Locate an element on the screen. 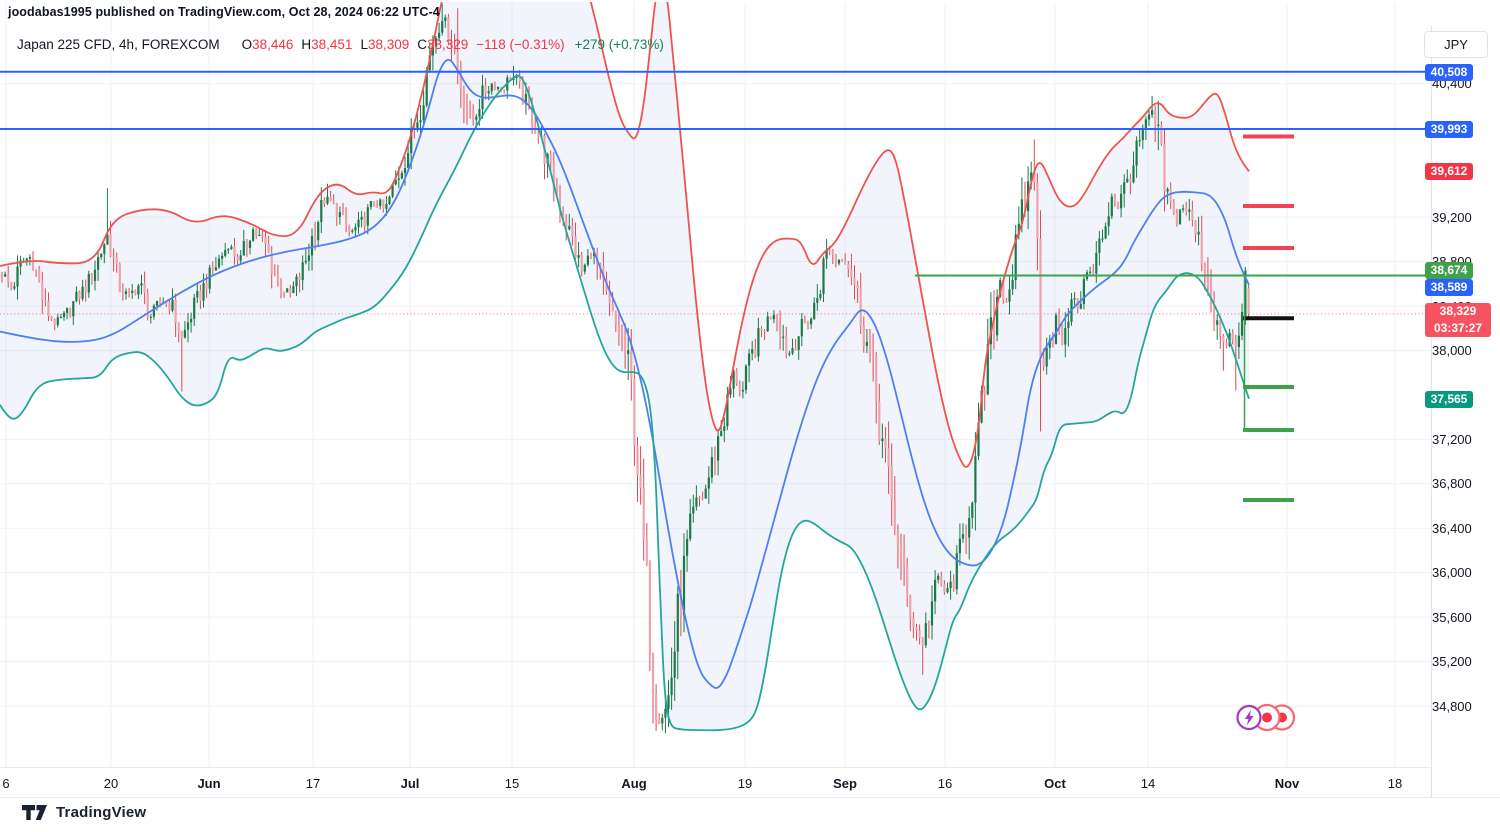 This screenshot has width=1500, height=832. date-label: Jul is located at coordinates (410, 783).